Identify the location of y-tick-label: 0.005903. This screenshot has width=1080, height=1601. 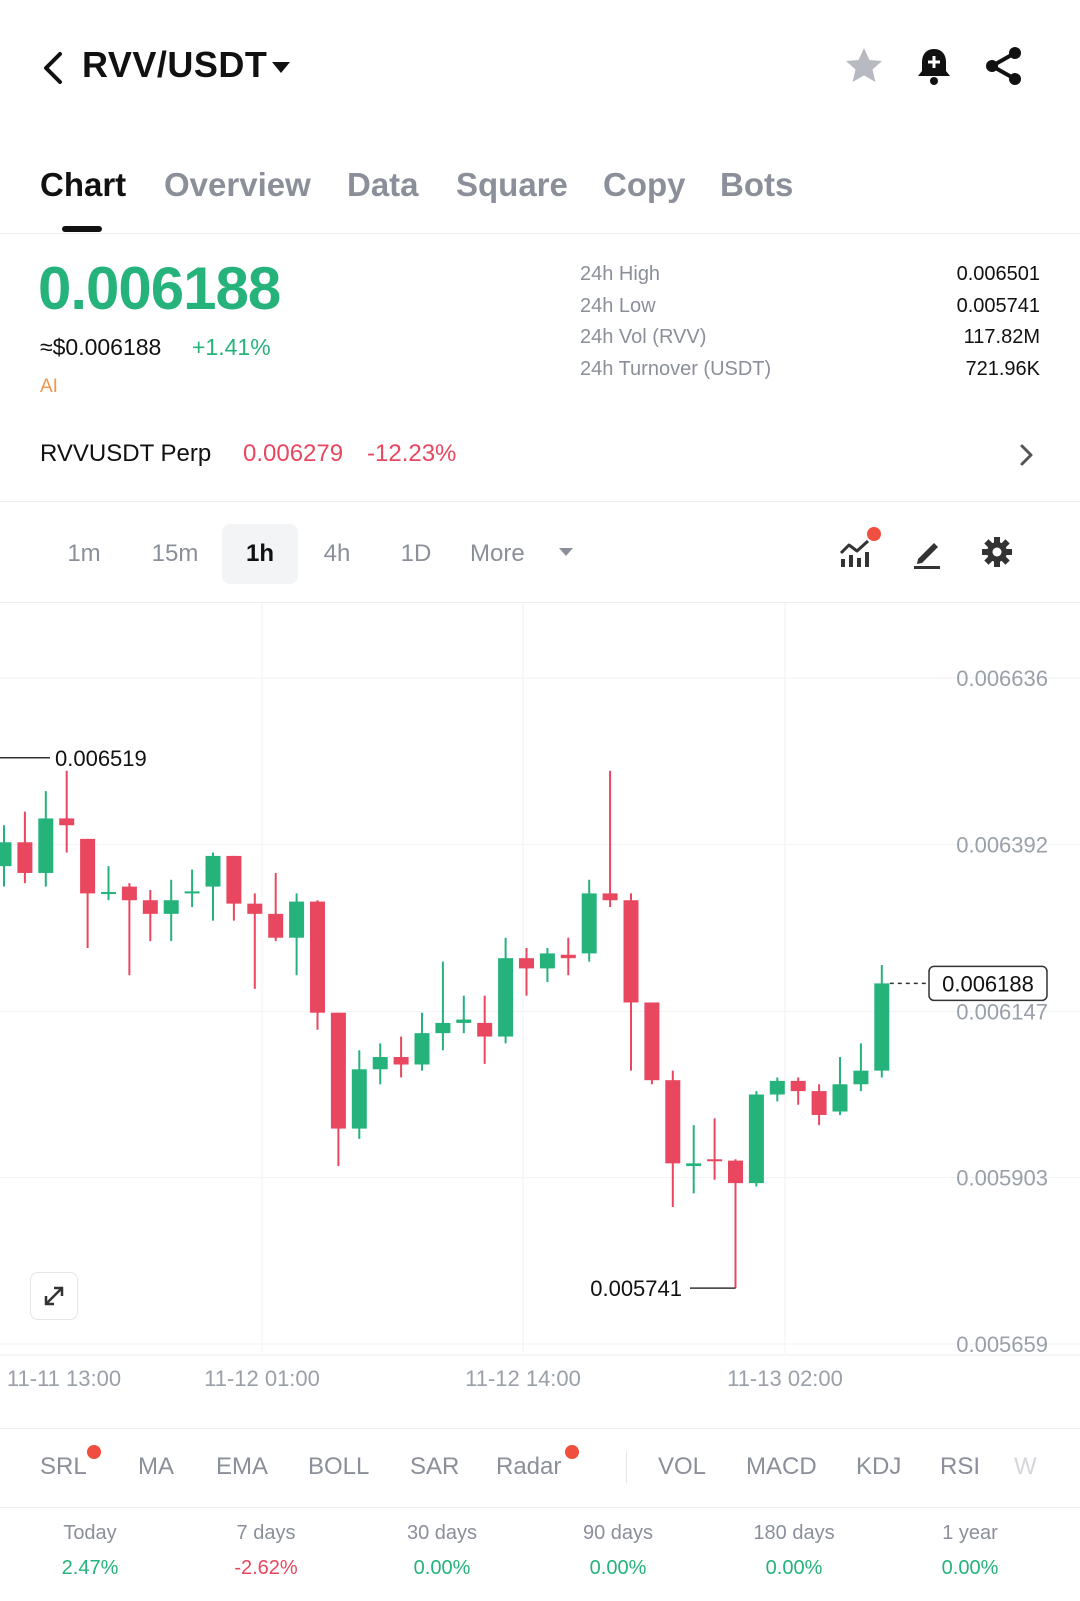
(1002, 1178).